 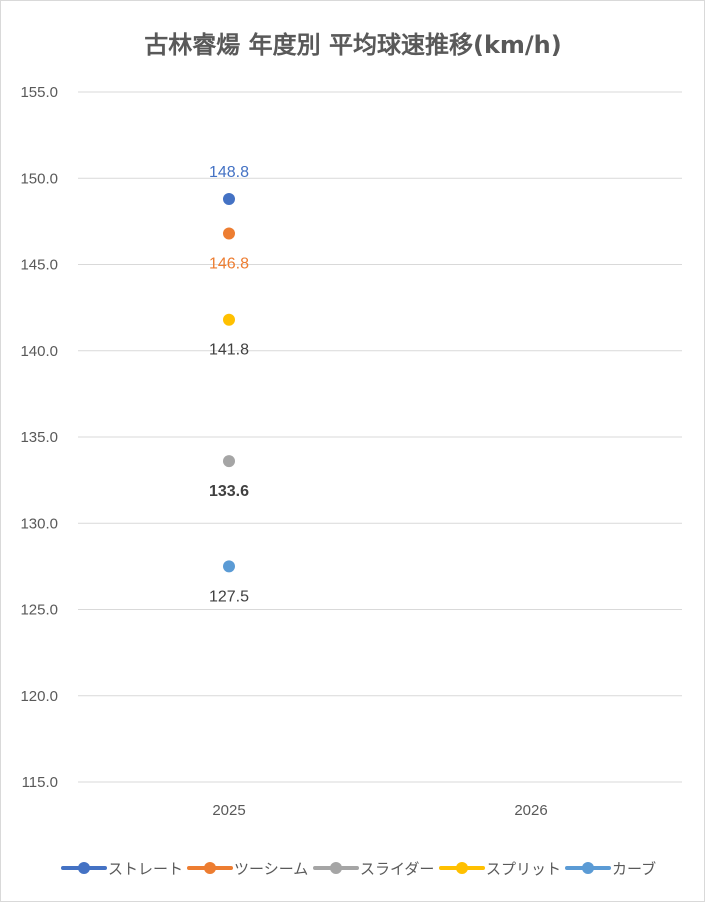 What do you see at coordinates (39, 523) in the screenshot?
I see `y-tick-label: 130.0` at bounding box center [39, 523].